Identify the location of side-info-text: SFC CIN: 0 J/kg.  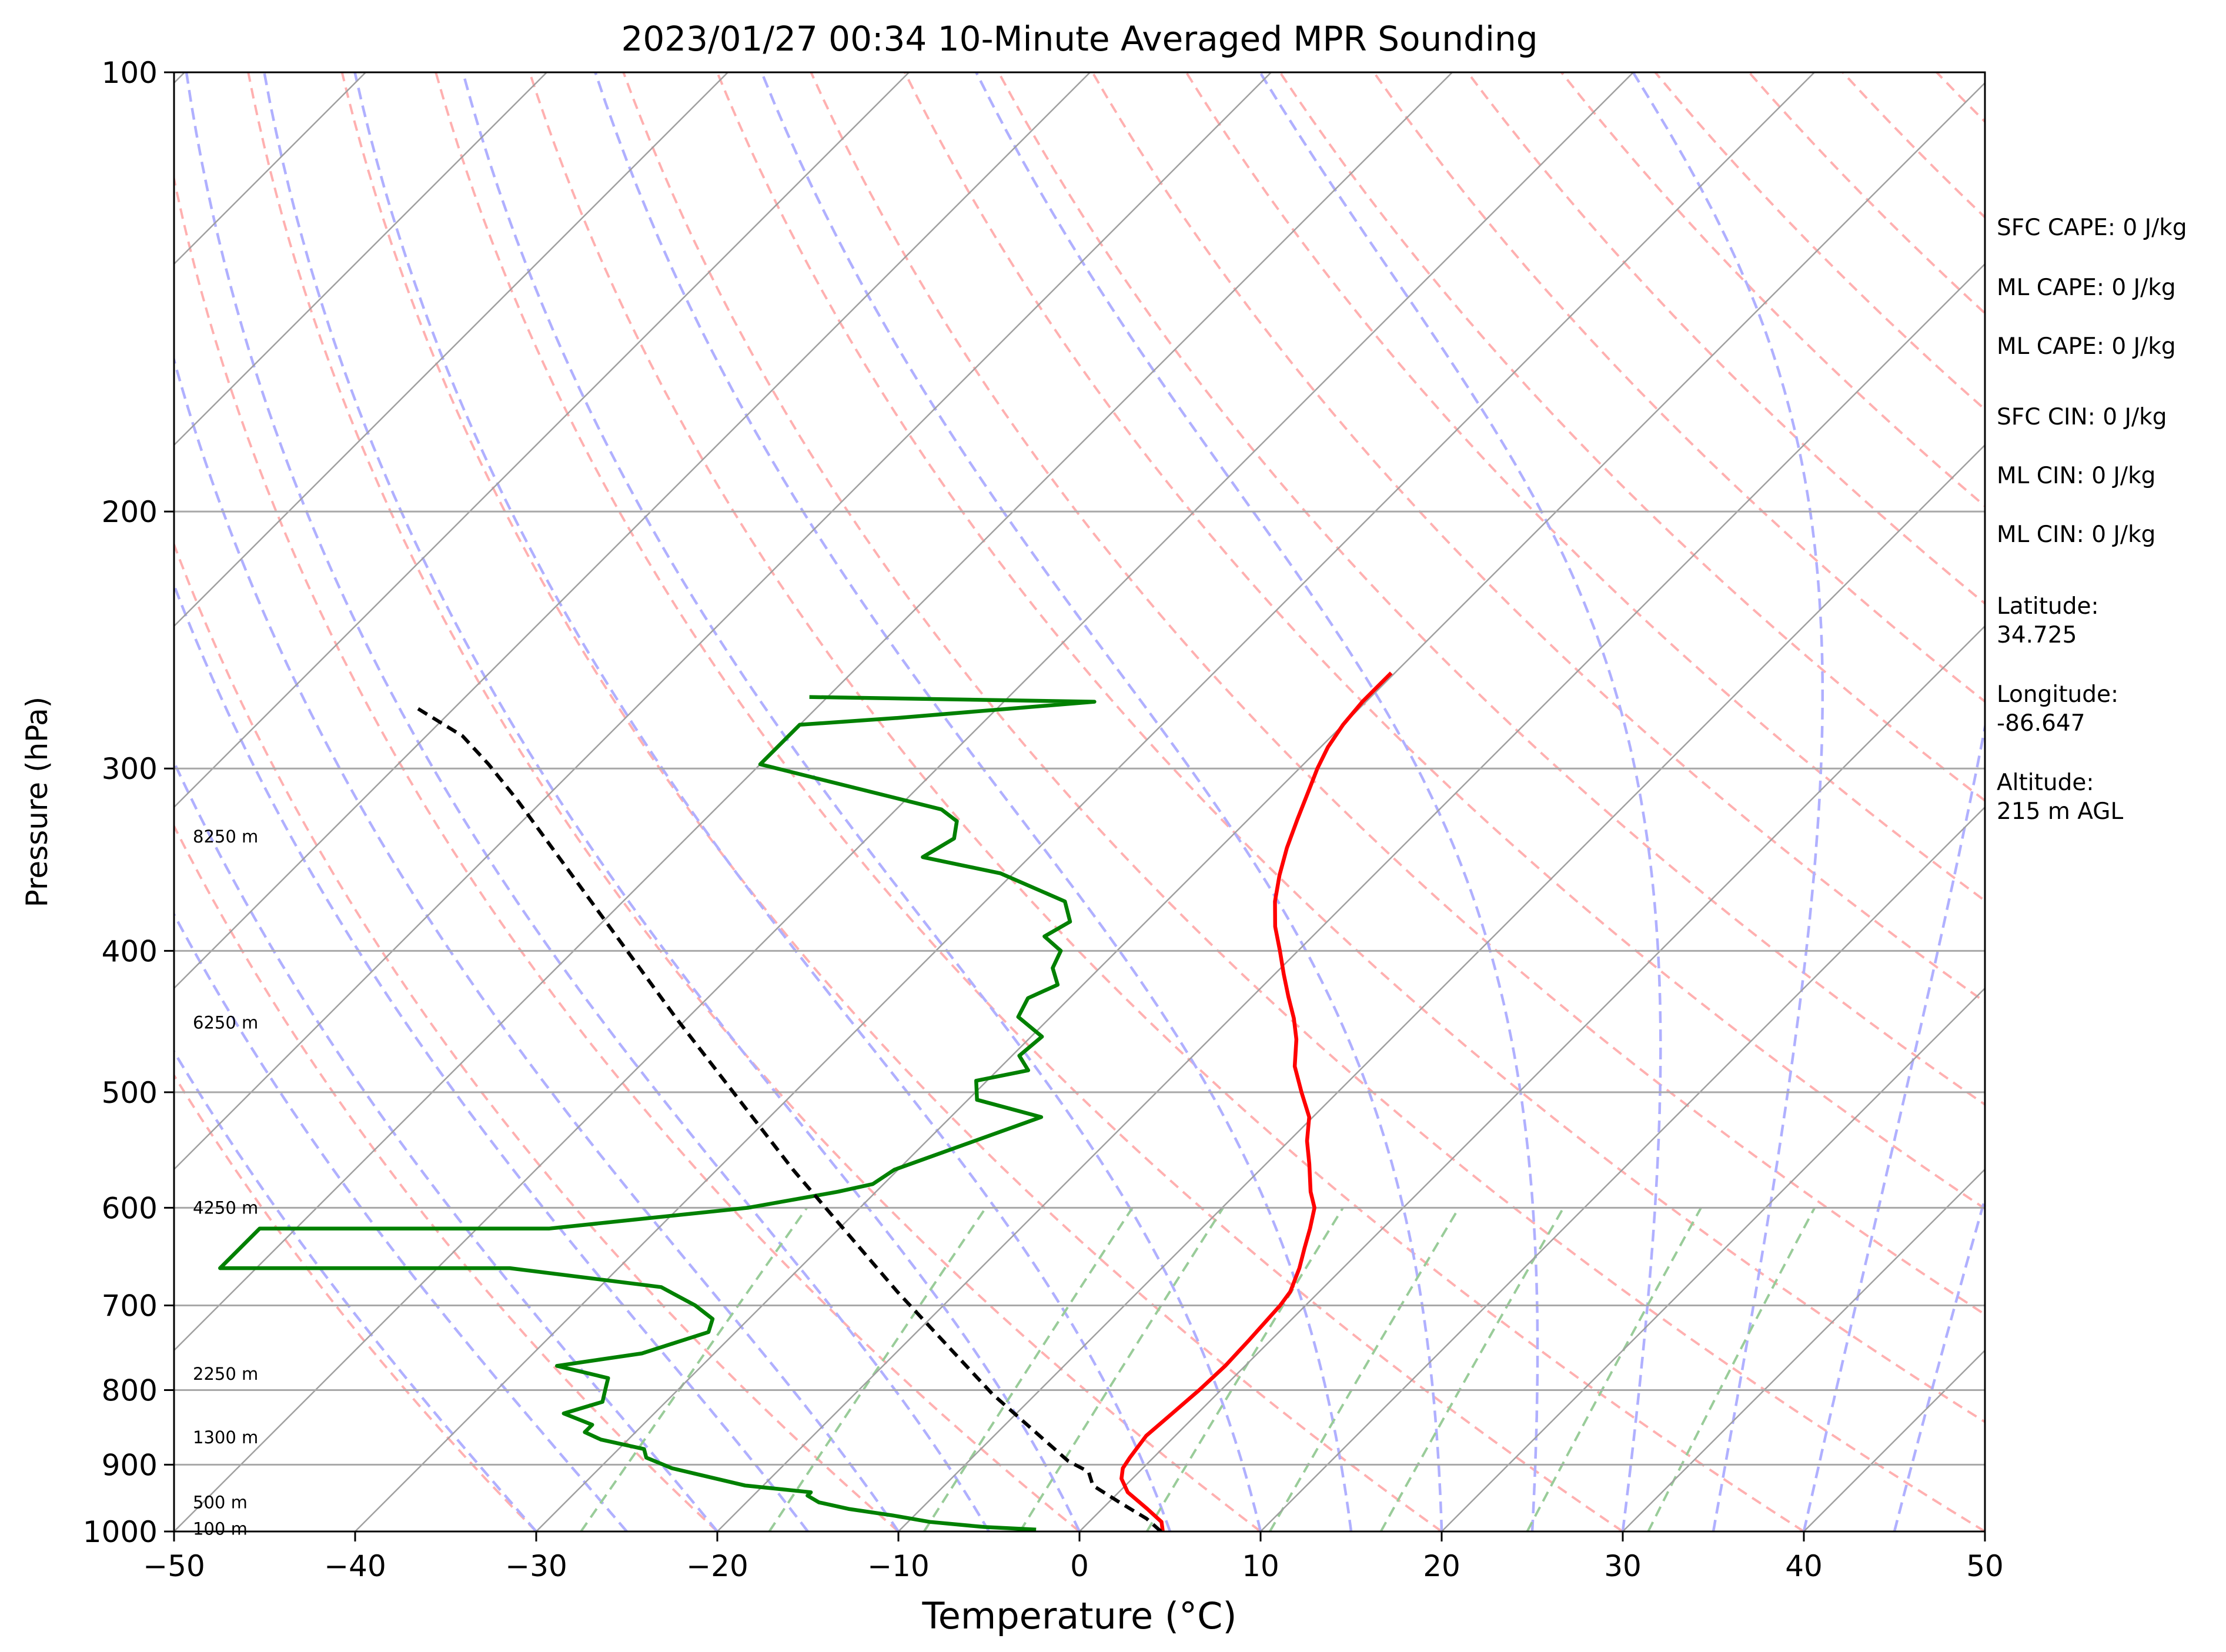
(2082, 417).